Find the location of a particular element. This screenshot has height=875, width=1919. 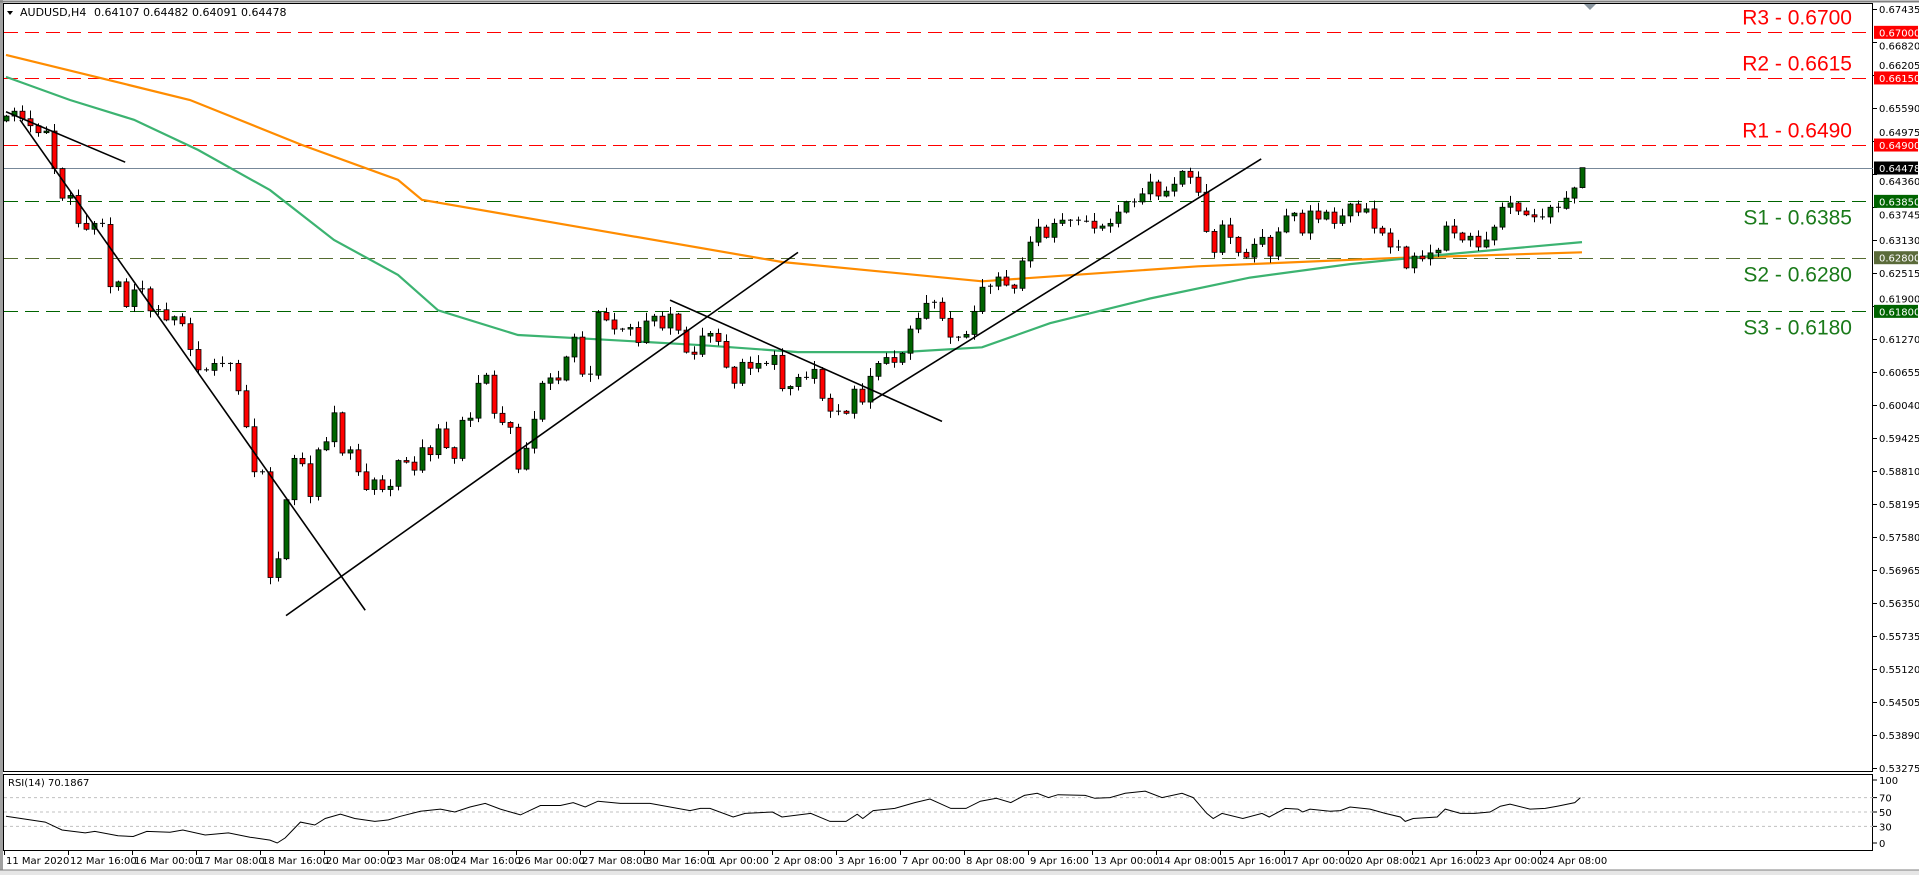

dropdown-triangle-icon is located at coordinates (10, 13).